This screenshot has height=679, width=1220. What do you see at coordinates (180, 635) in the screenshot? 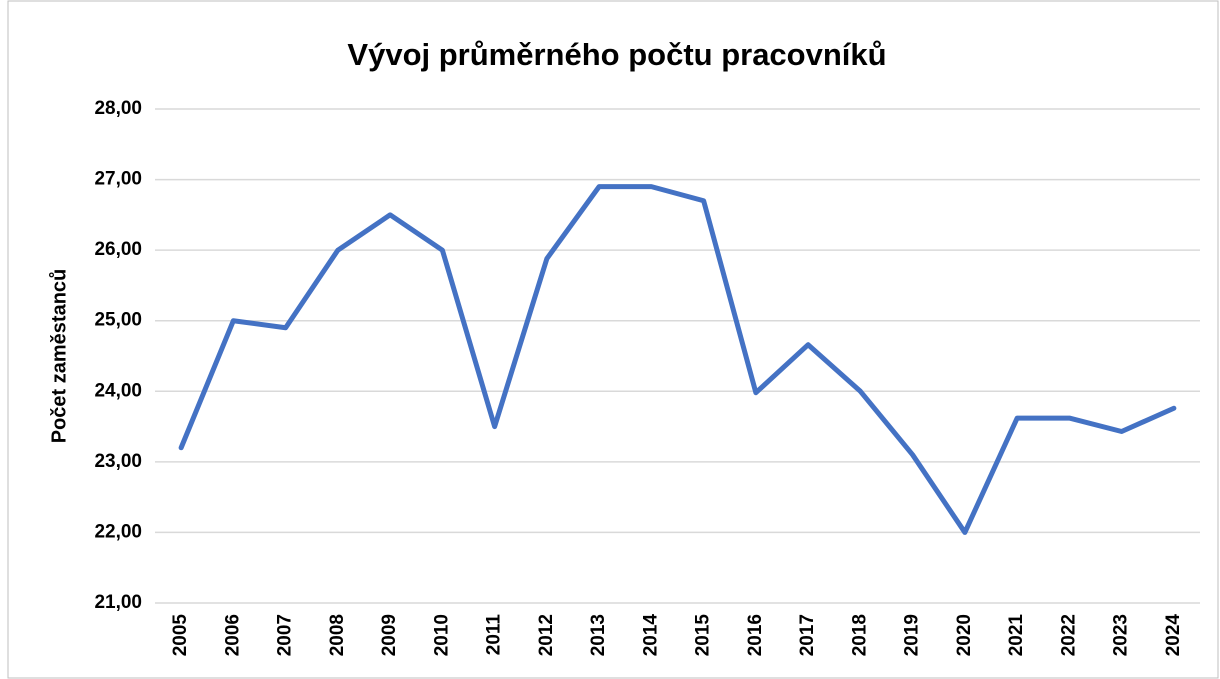
I see `x-tick-label: 2005` at bounding box center [180, 635].